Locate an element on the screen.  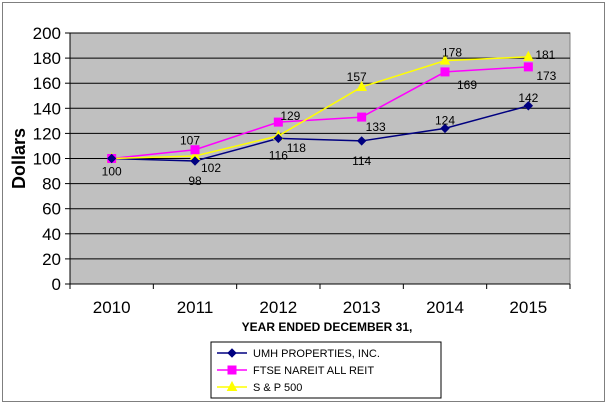
y-tick-label: 180 is located at coordinates (47, 58).